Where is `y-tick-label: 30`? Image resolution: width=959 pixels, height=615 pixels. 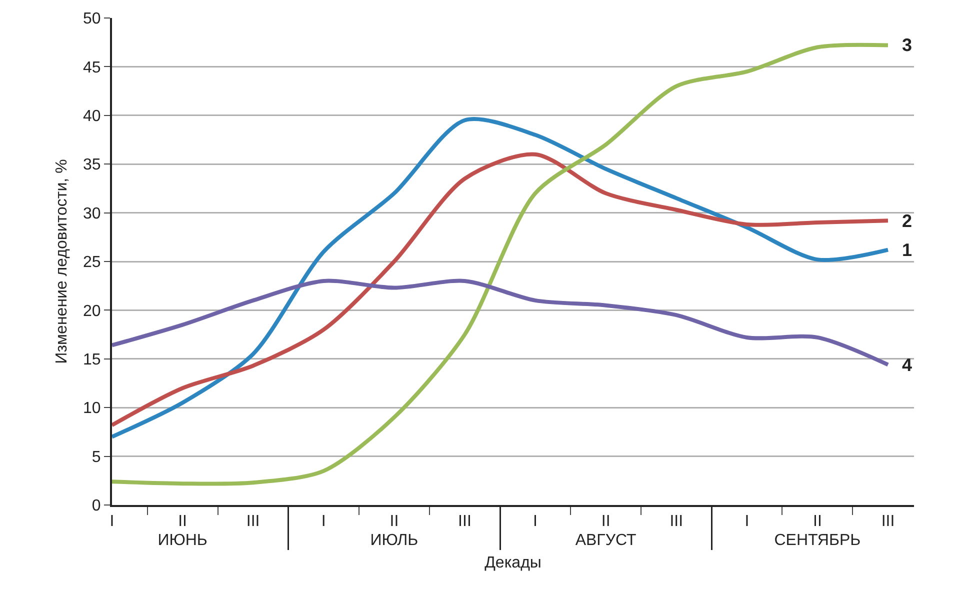
y-tick-label: 30 is located at coordinates (92, 213).